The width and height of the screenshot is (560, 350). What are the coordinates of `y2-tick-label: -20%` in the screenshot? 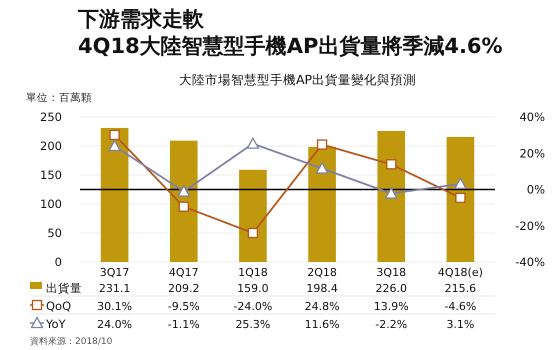 It's located at (530, 225).